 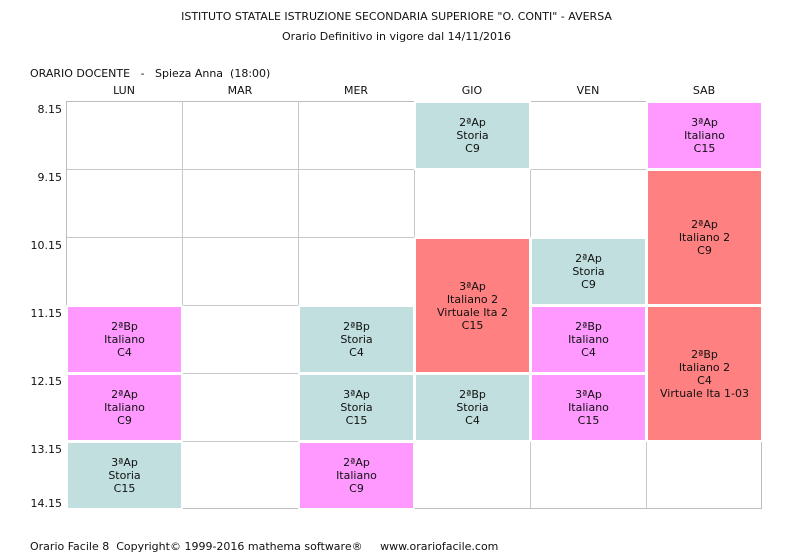 What do you see at coordinates (704, 90) in the screenshot?
I see `day-header-sab: SAB` at bounding box center [704, 90].